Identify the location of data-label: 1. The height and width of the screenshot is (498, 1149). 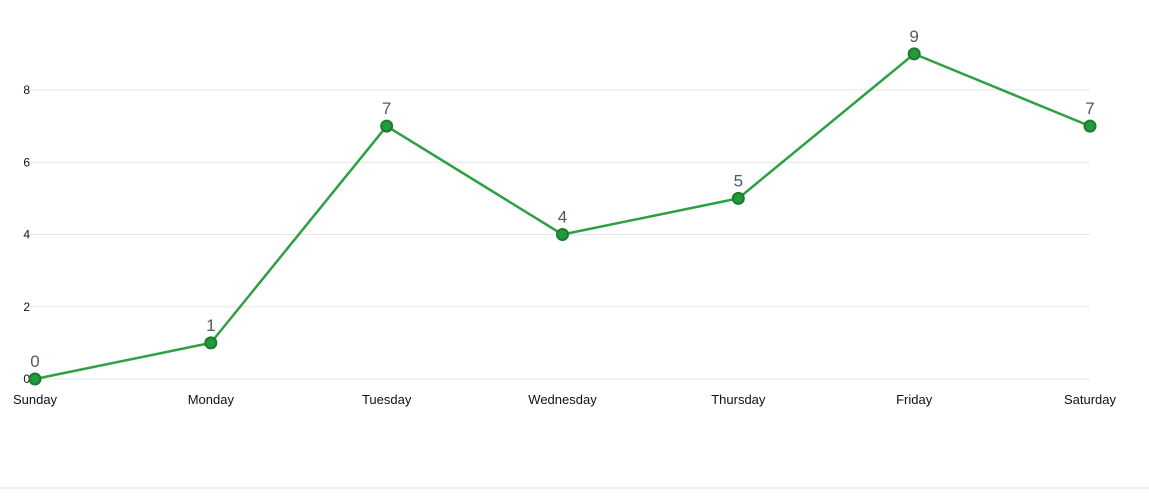
(210, 325).